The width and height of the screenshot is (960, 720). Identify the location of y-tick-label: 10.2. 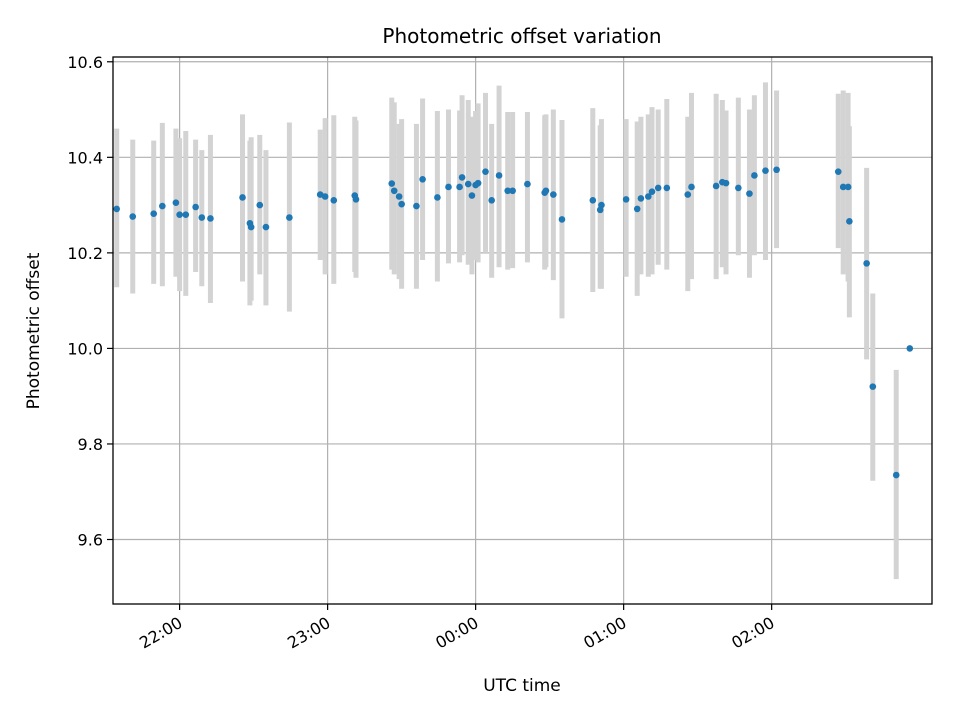
(85, 253).